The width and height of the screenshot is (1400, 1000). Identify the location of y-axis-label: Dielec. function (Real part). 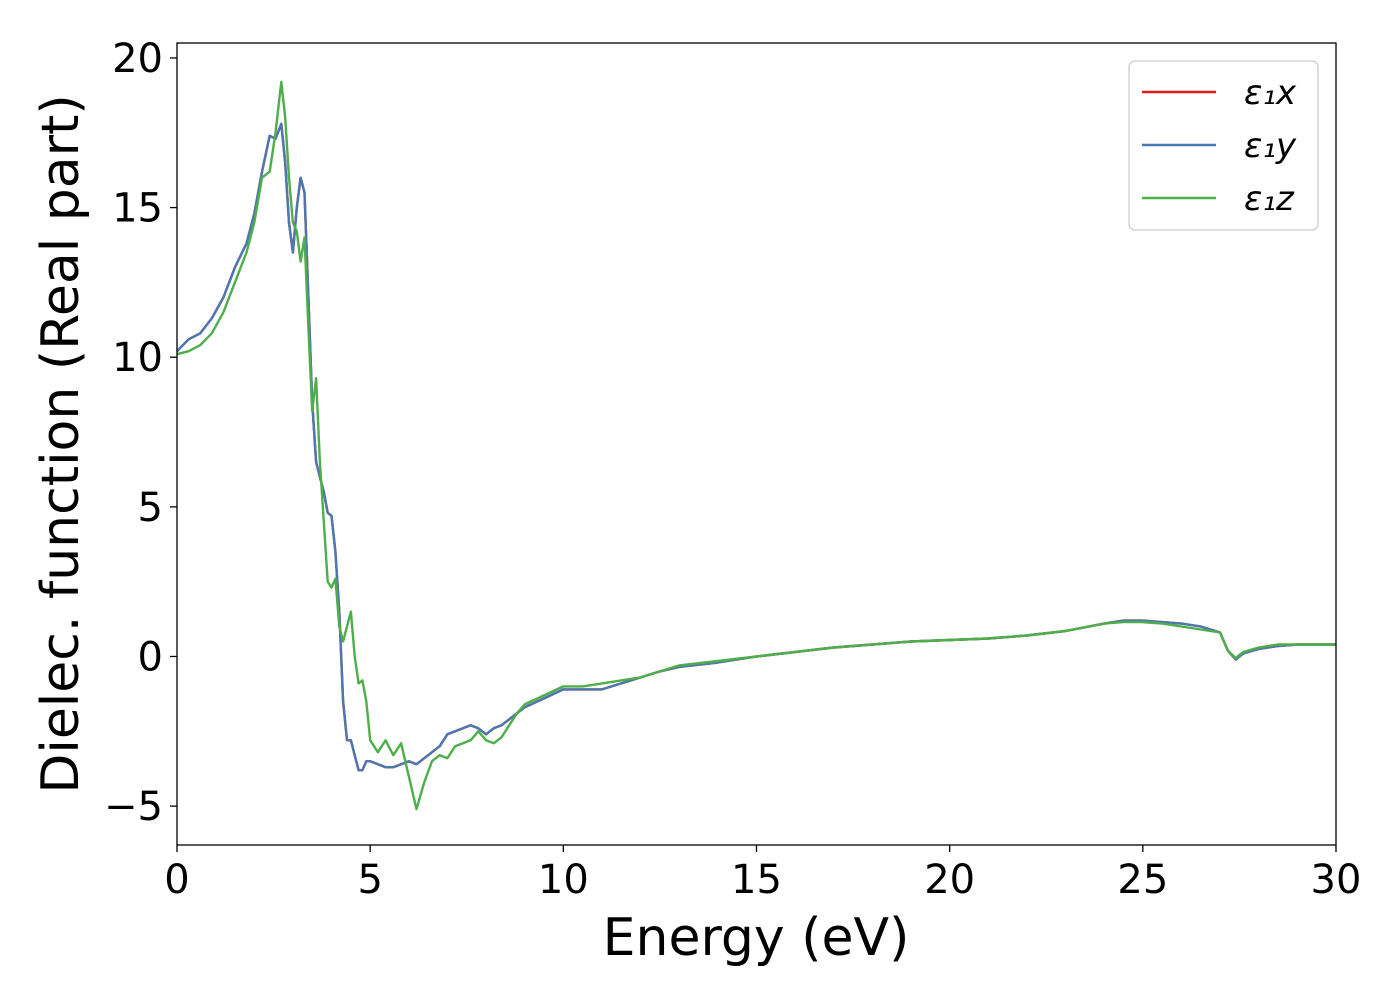
(61, 443).